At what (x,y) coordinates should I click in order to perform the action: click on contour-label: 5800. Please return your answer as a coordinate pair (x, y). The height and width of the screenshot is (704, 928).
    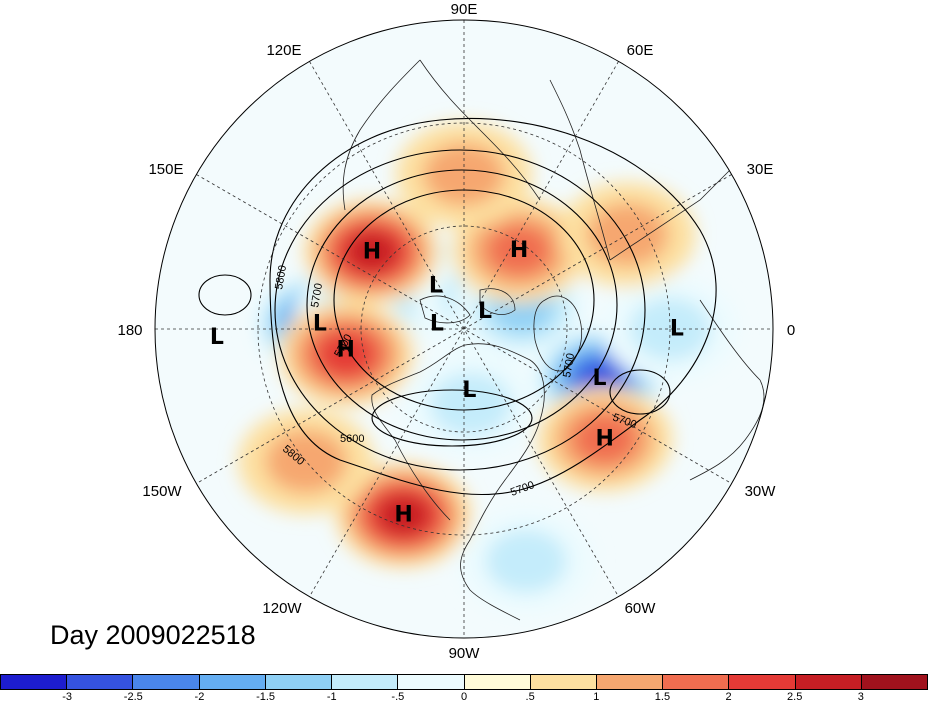
    Looking at the image, I should click on (281, 277).